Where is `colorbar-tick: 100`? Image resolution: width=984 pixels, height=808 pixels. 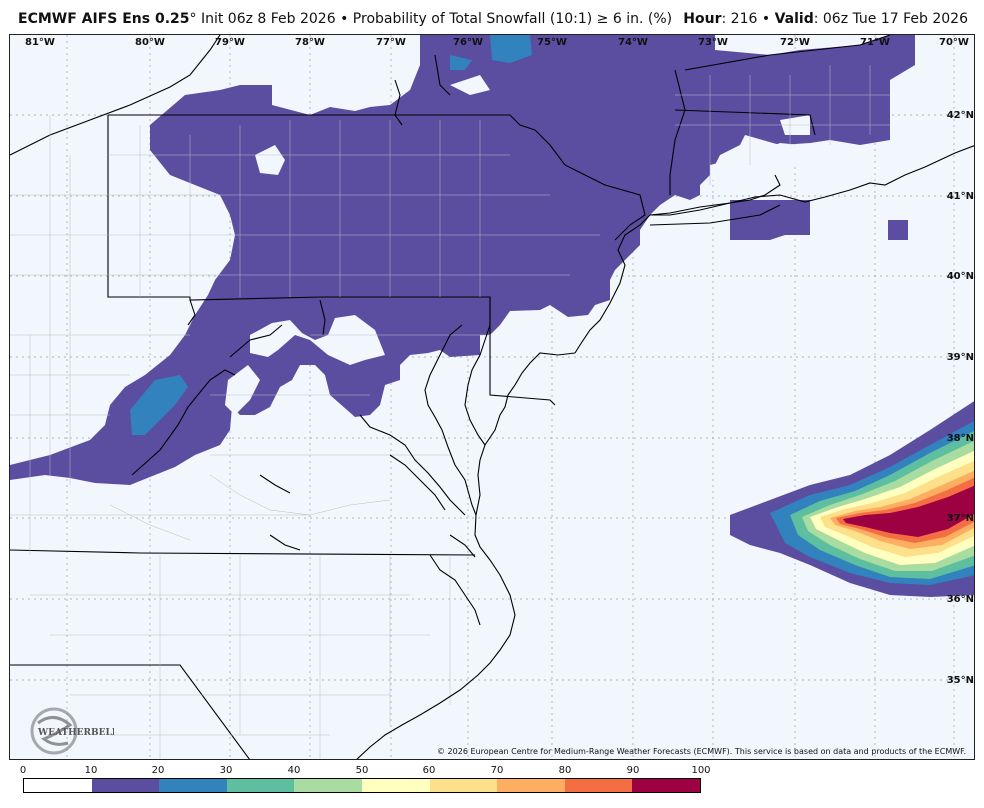 colorbar-tick: 100 is located at coordinates (701, 770).